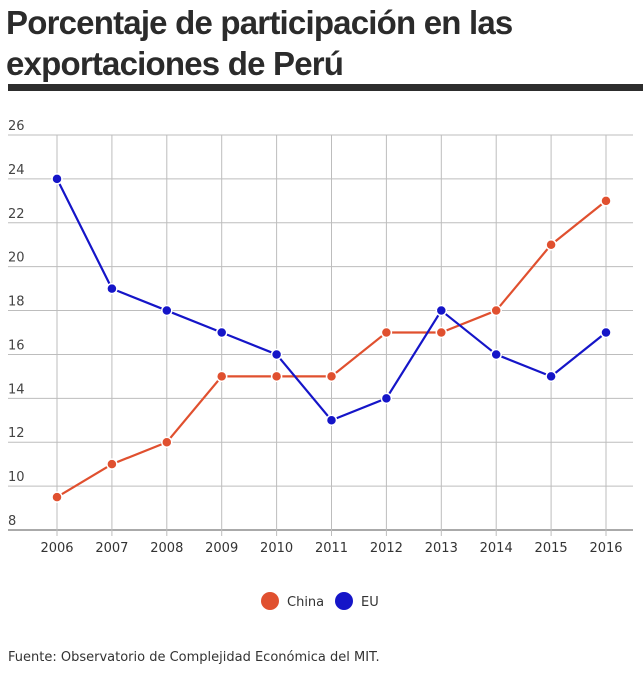 Image resolution: width=643 pixels, height=675 pixels. I want to click on y-tick-label: 16, so click(16, 345).